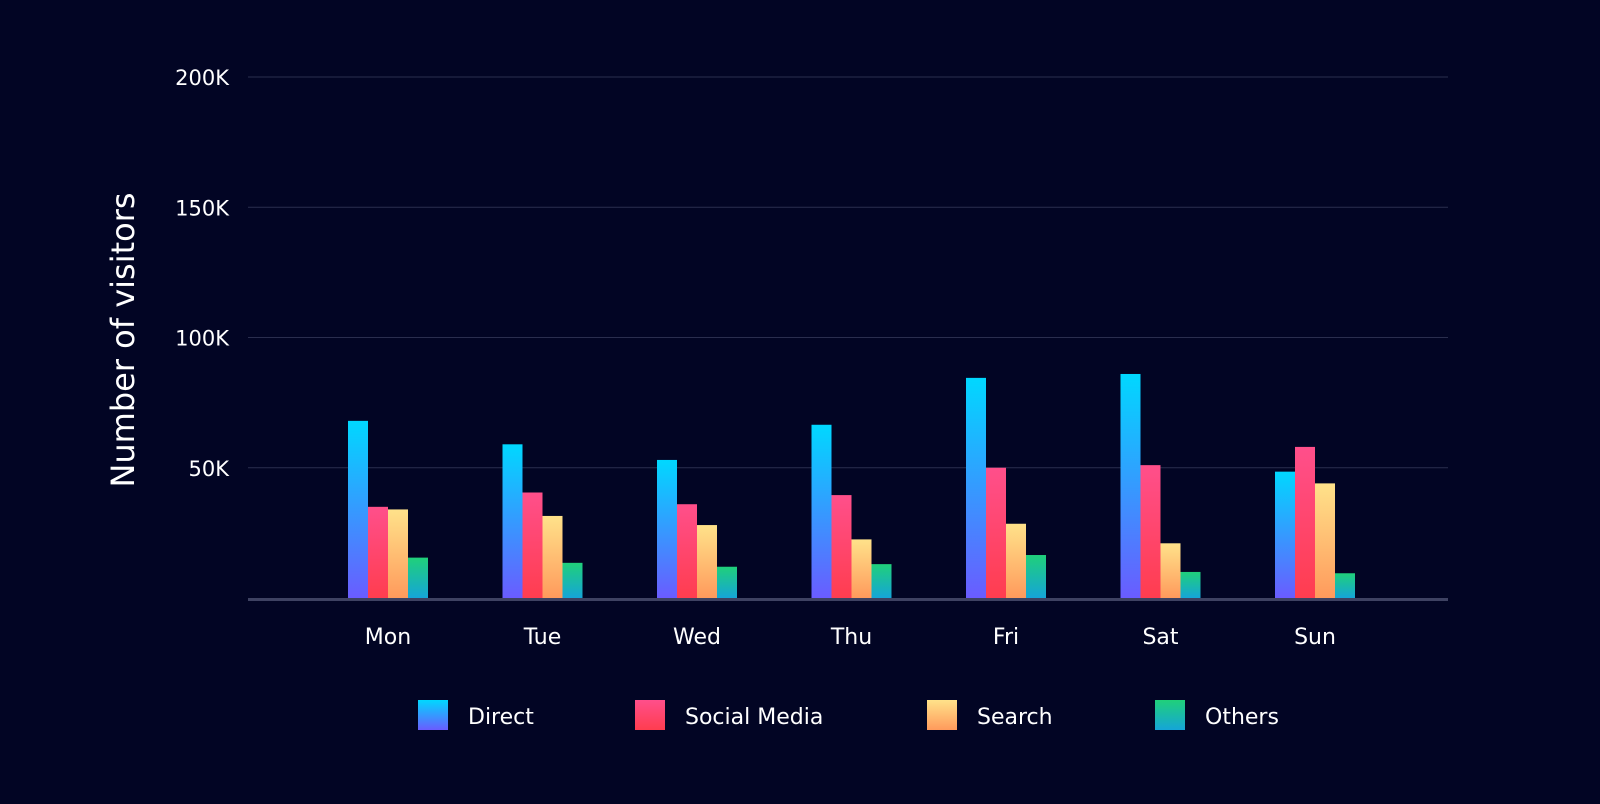 Image resolution: width=1600 pixels, height=804 pixels. What do you see at coordinates (123, 339) in the screenshot?
I see `y-axis-label: Number of visitors` at bounding box center [123, 339].